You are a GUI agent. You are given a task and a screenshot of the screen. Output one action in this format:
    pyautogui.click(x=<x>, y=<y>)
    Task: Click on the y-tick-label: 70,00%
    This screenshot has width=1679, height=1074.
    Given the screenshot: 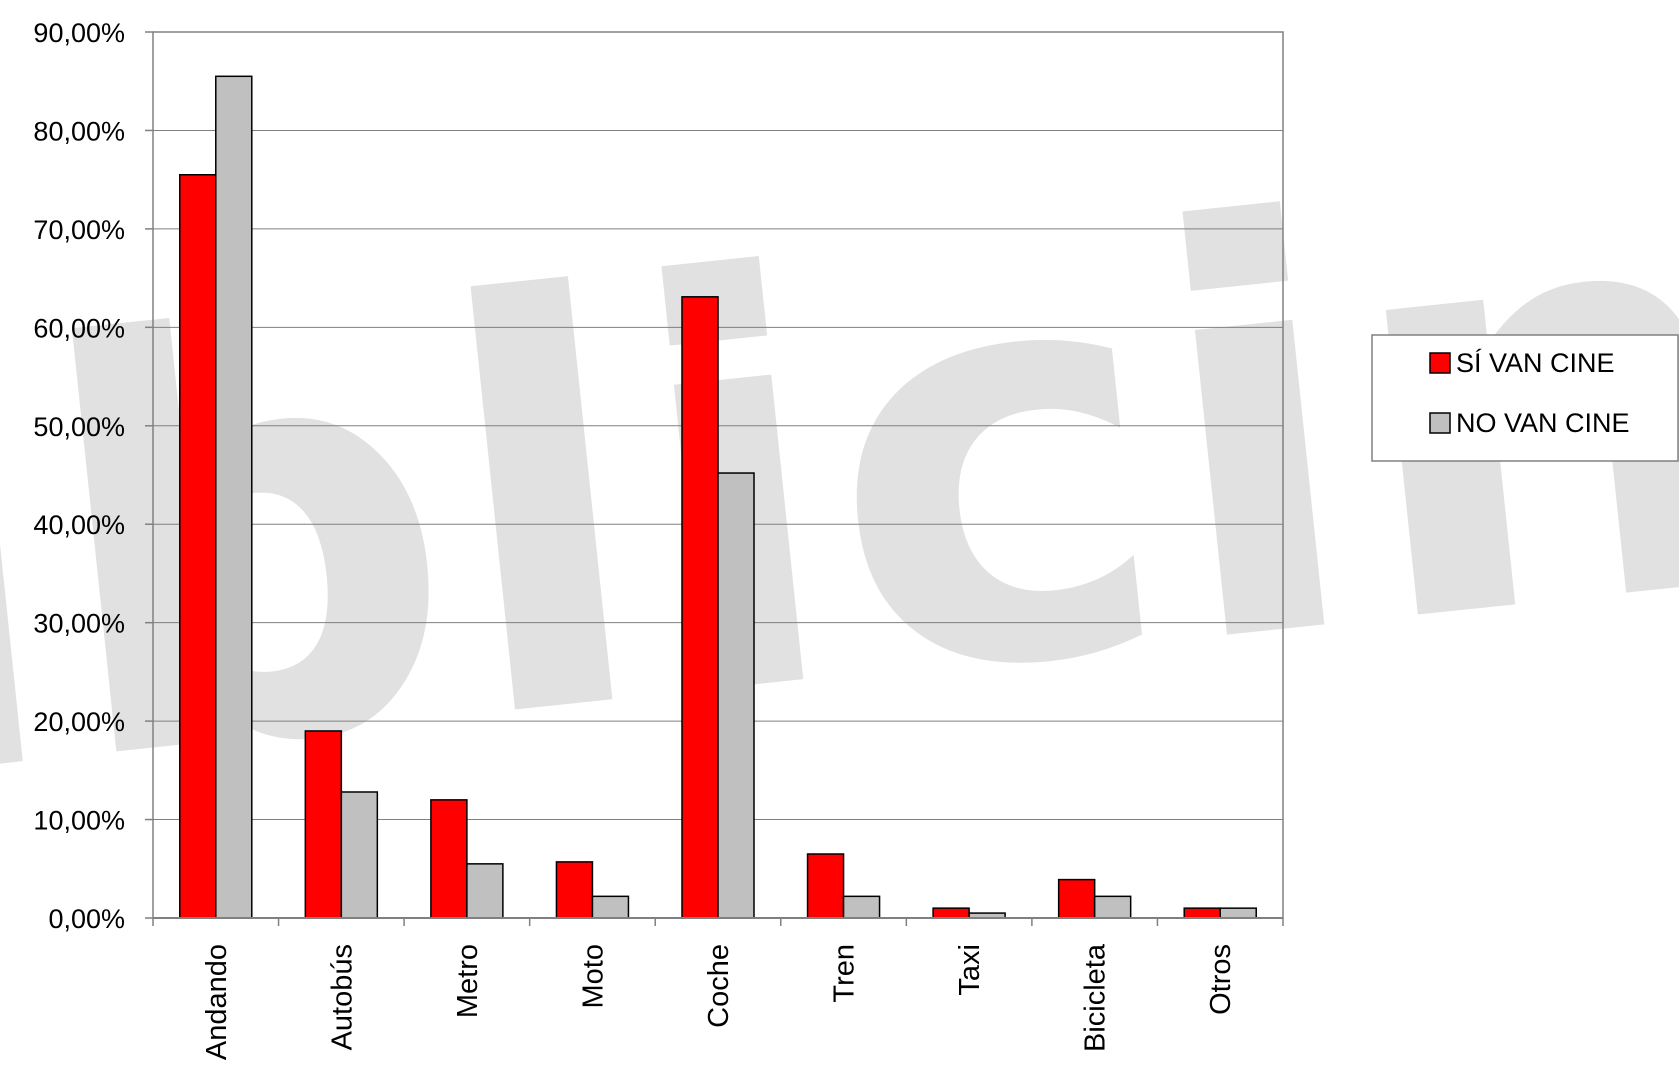 What is the action you would take?
    pyautogui.click(x=79, y=230)
    